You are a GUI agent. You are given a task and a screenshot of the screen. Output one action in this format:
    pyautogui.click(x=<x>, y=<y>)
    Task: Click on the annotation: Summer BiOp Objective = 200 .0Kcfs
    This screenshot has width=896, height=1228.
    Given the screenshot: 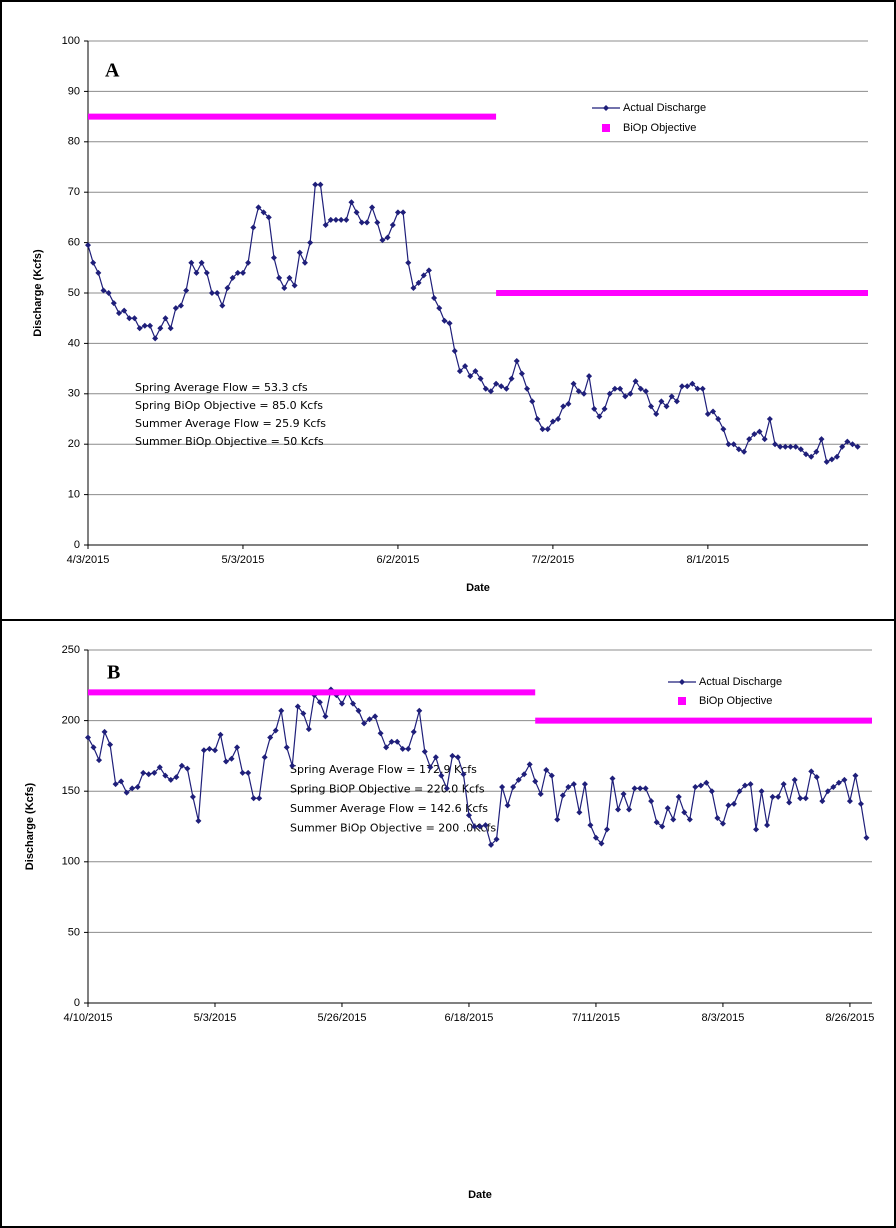 What is the action you would take?
    pyautogui.click(x=393, y=828)
    